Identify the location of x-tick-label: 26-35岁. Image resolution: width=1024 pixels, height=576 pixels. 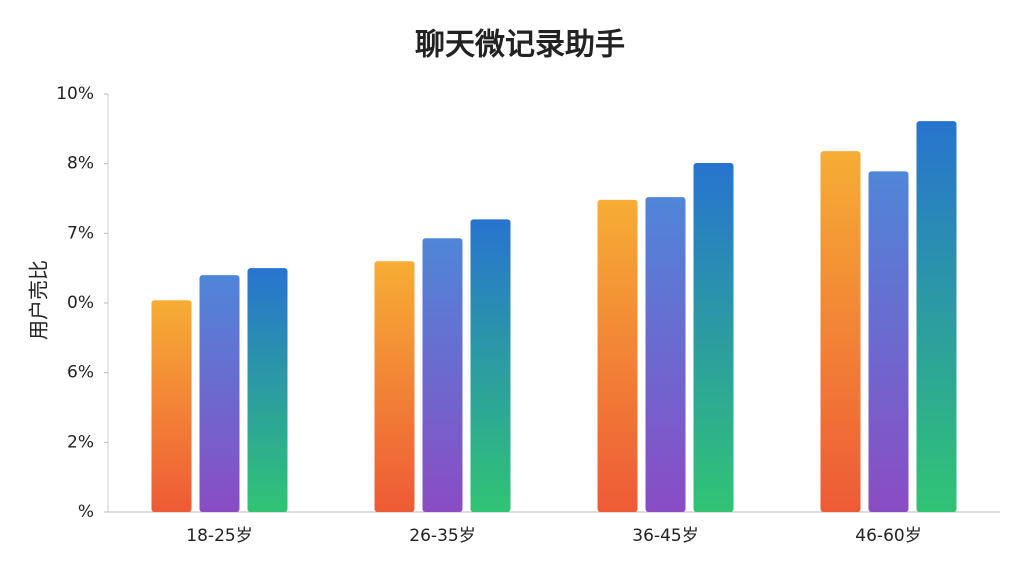
(442, 536).